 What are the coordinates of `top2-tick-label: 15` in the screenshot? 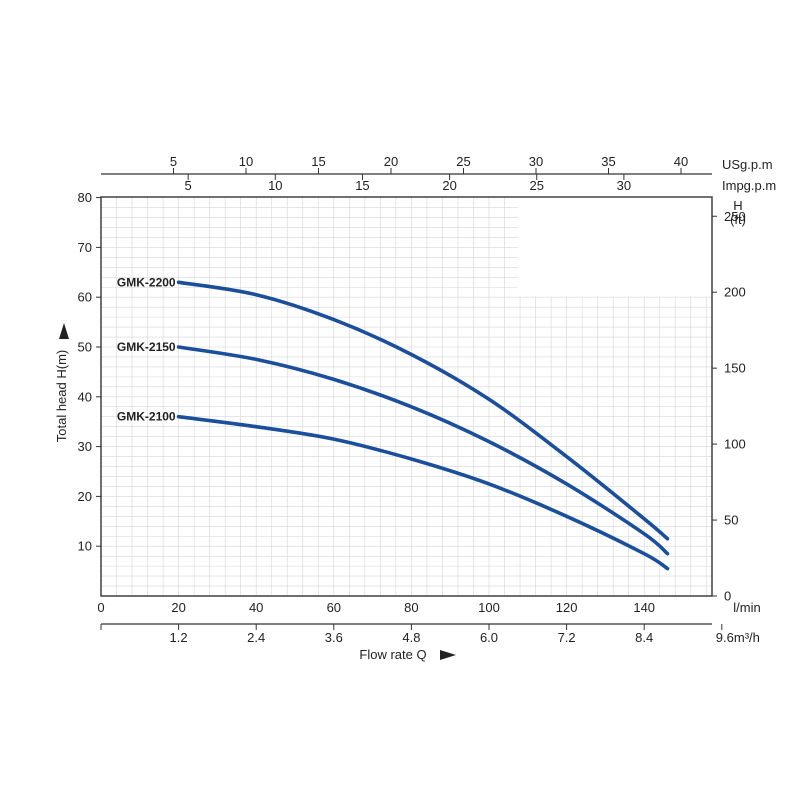 It's located at (362, 185).